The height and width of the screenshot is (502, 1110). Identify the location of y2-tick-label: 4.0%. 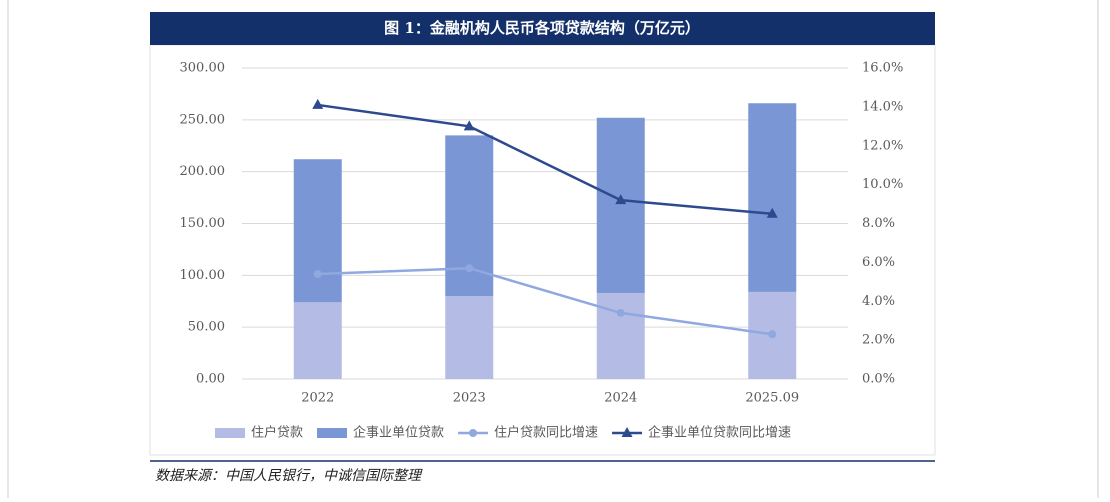
(878, 301).